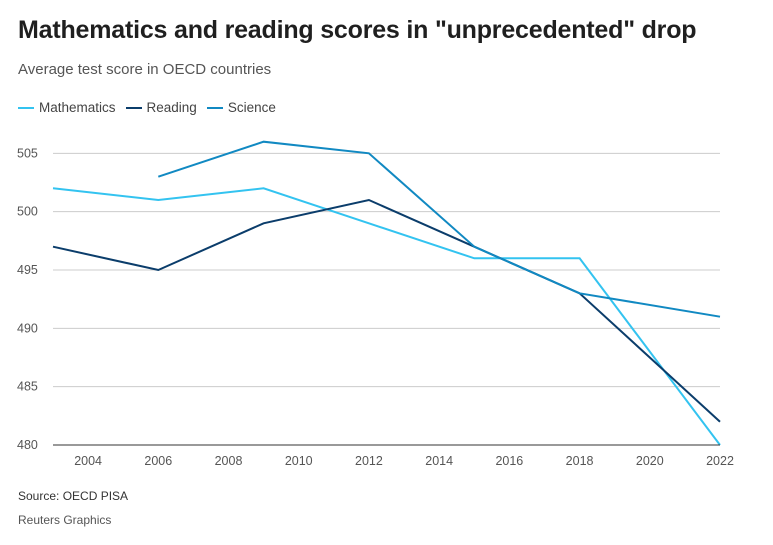  What do you see at coordinates (229, 461) in the screenshot?
I see `x-tick-label-2008: 2008` at bounding box center [229, 461].